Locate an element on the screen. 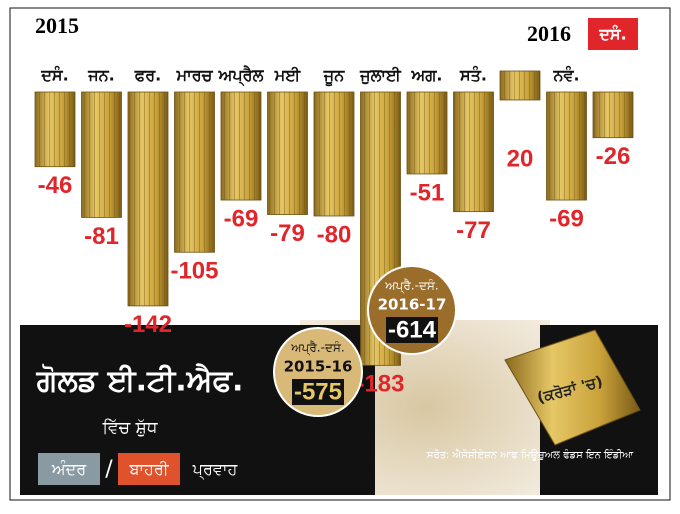 This screenshot has width=680, height=514. value-label: -142 is located at coordinates (148, 324).